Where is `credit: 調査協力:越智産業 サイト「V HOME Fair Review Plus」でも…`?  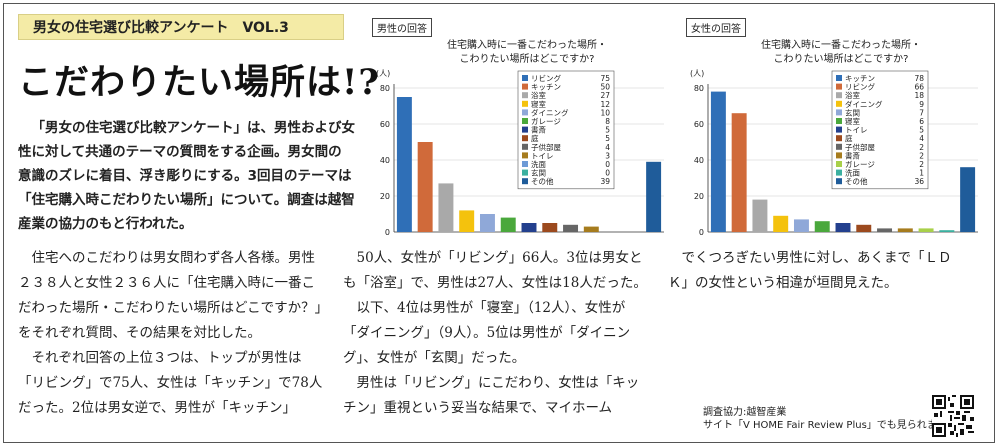
credit: 調査協力:越智産業 サイト「V HOME Fair Review Plus」でも… is located at coordinates (825, 419).